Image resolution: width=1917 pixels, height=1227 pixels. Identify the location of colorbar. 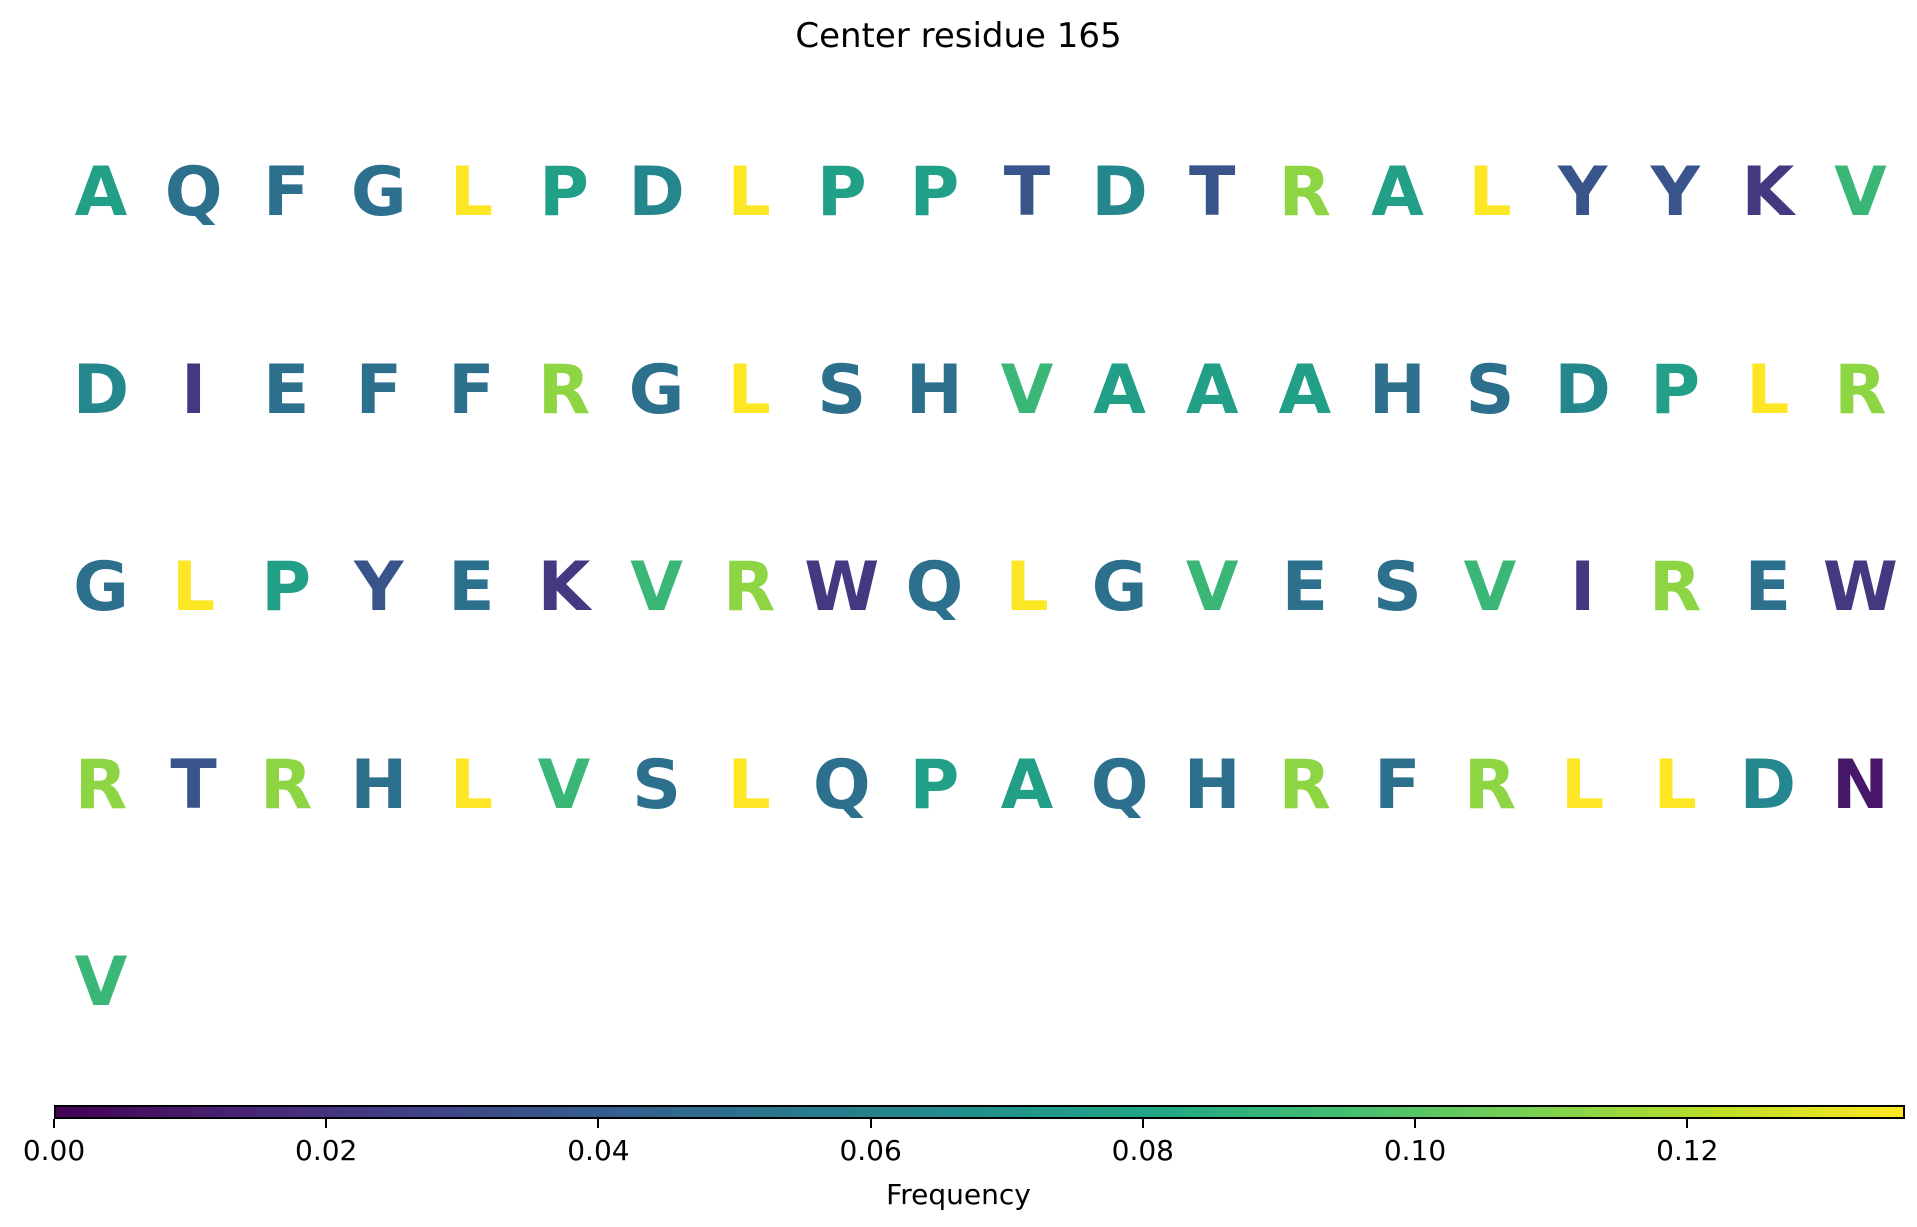
(979, 1112).